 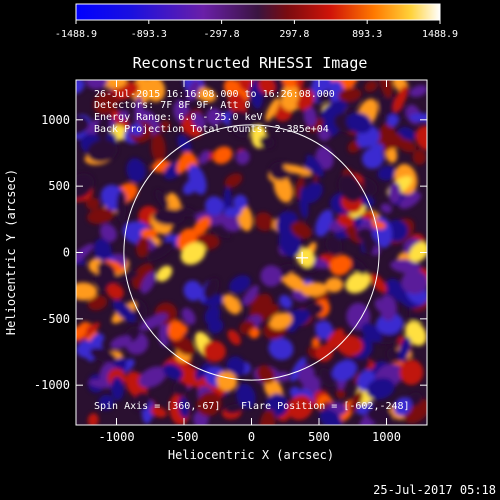 What do you see at coordinates (55, 319) in the screenshot?
I see `y-tick-label: -500` at bounding box center [55, 319].